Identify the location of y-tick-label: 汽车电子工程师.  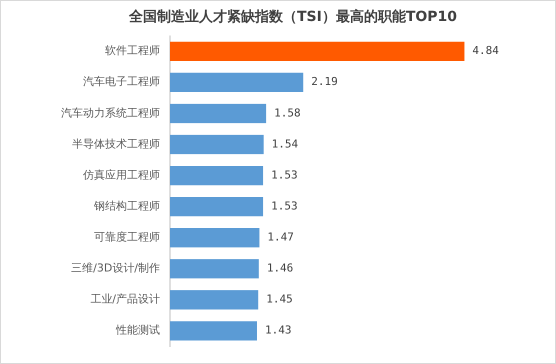
(121, 81).